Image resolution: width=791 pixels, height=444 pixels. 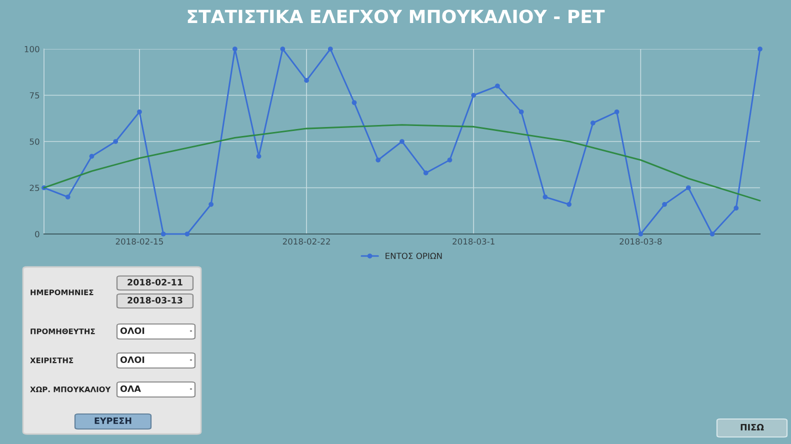 I want to click on text: ΟΛΑ, so click(x=130, y=388).